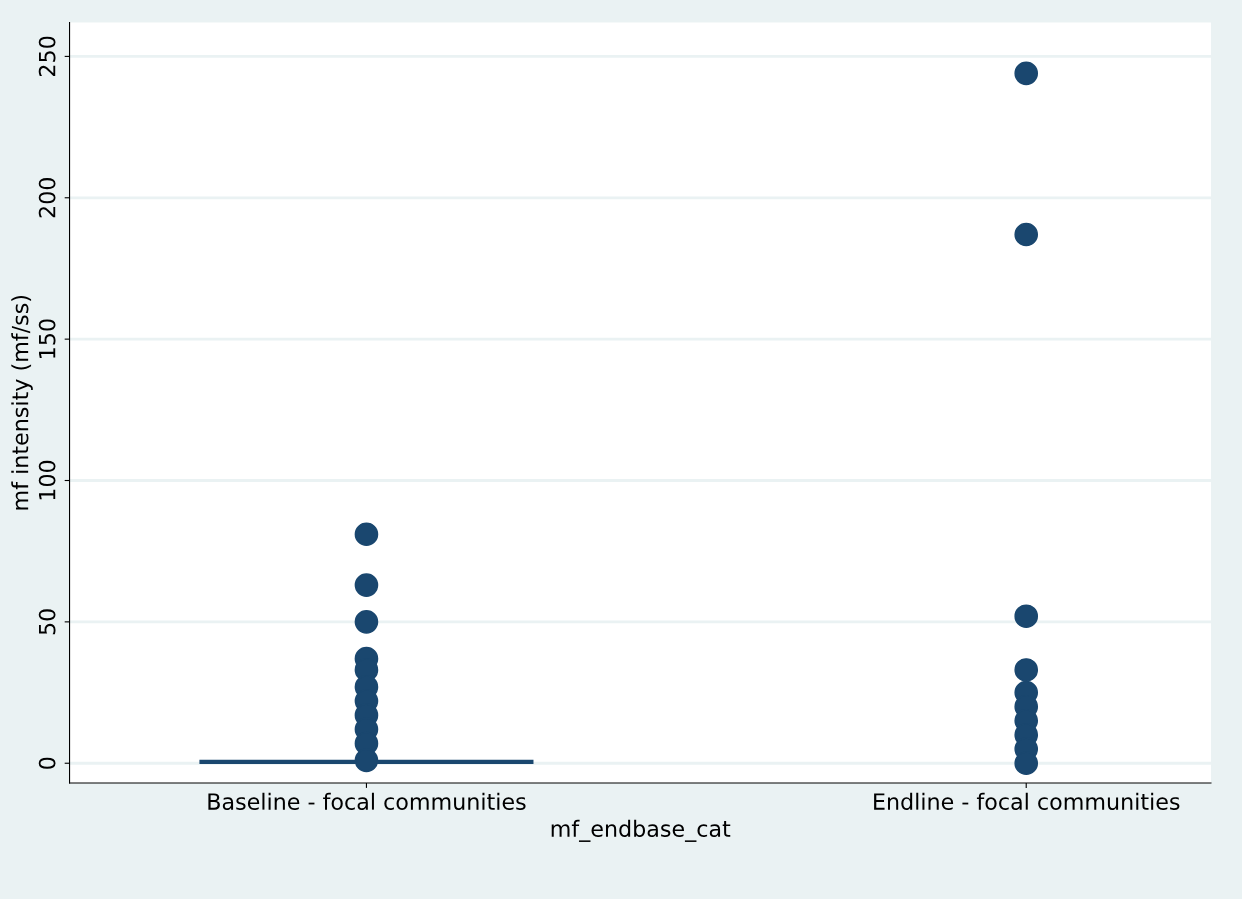 The height and width of the screenshot is (899, 1242). What do you see at coordinates (47, 763) in the screenshot?
I see `y-tick-label: 0` at bounding box center [47, 763].